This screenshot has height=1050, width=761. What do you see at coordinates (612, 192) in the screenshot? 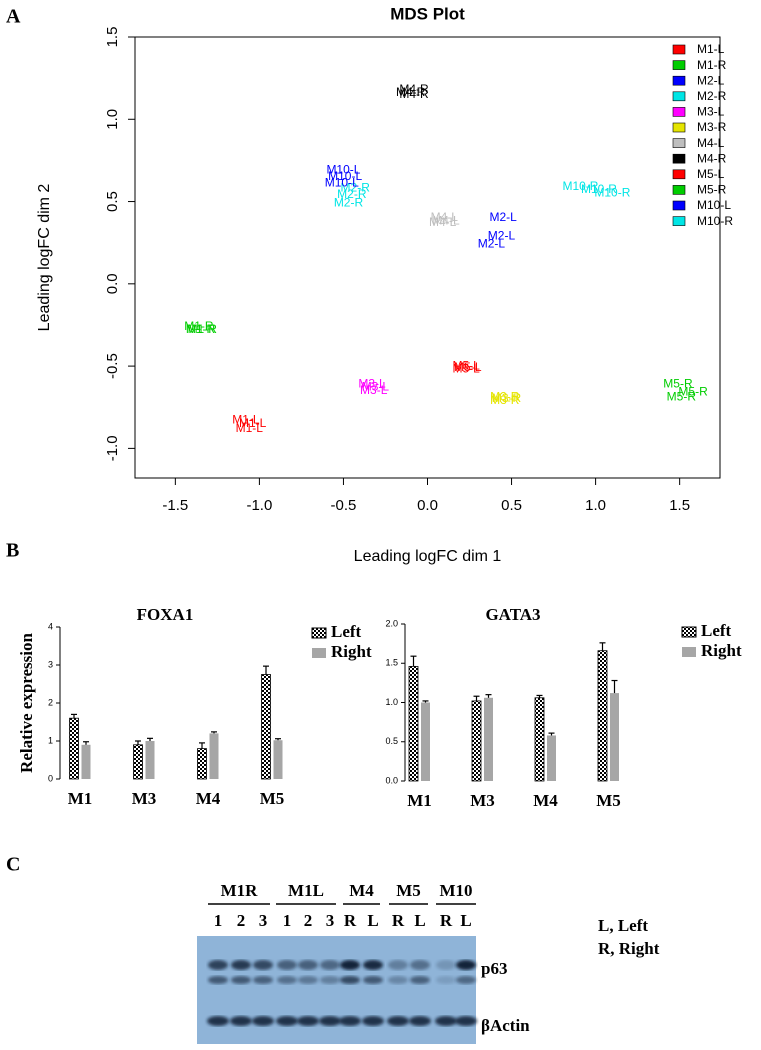
I see `point-label: M10-R` at bounding box center [612, 192].